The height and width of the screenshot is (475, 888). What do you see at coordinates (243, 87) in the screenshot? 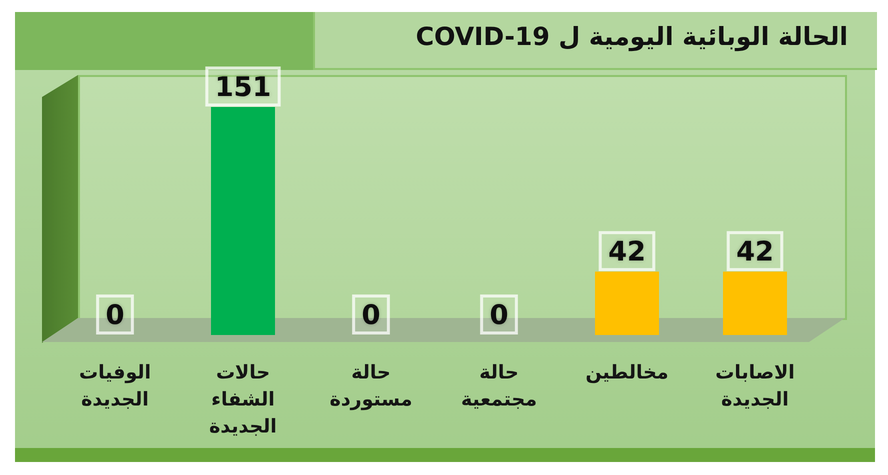
I see `data-label: 151` at bounding box center [243, 87].